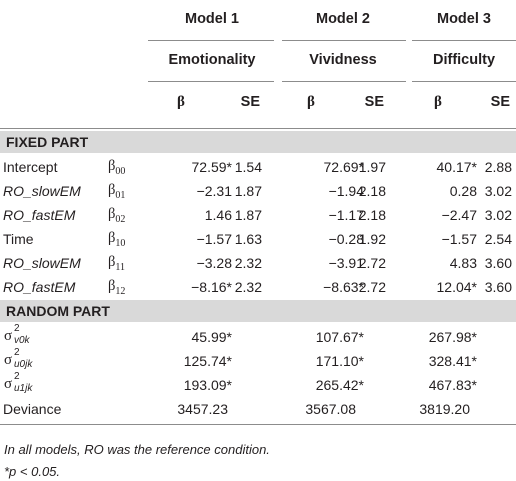 The image size is (516, 481). Describe the element at coordinates (346, 191) in the screenshot. I see `cell-beta-2: −1.94` at that location.